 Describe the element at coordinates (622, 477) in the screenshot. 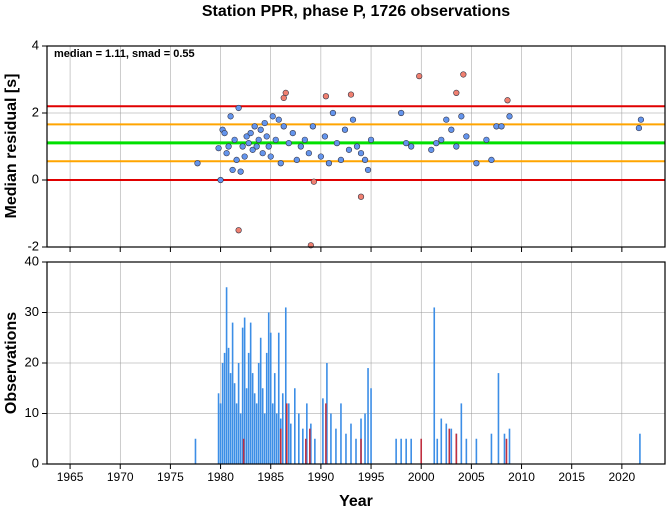

I see `x-tick-label: 2020` at that location.